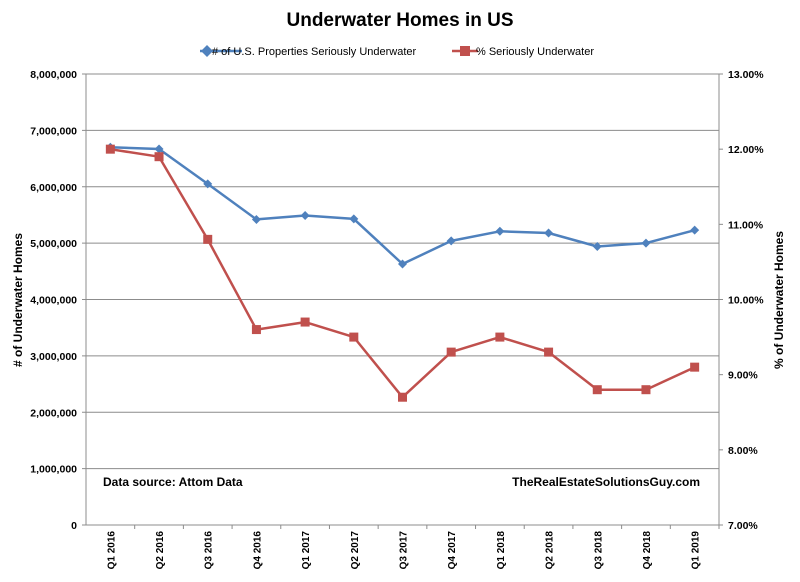  What do you see at coordinates (53, 470) in the screenshot?
I see `left-tick-label: 1,000,000` at bounding box center [53, 470].